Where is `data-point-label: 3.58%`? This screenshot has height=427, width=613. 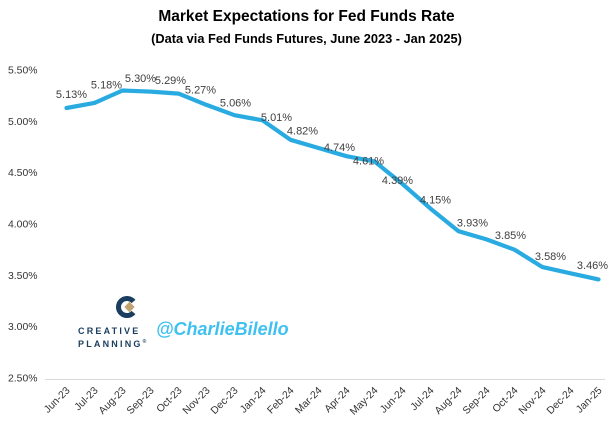
data-point-label: 3.58% is located at coordinates (550, 257).